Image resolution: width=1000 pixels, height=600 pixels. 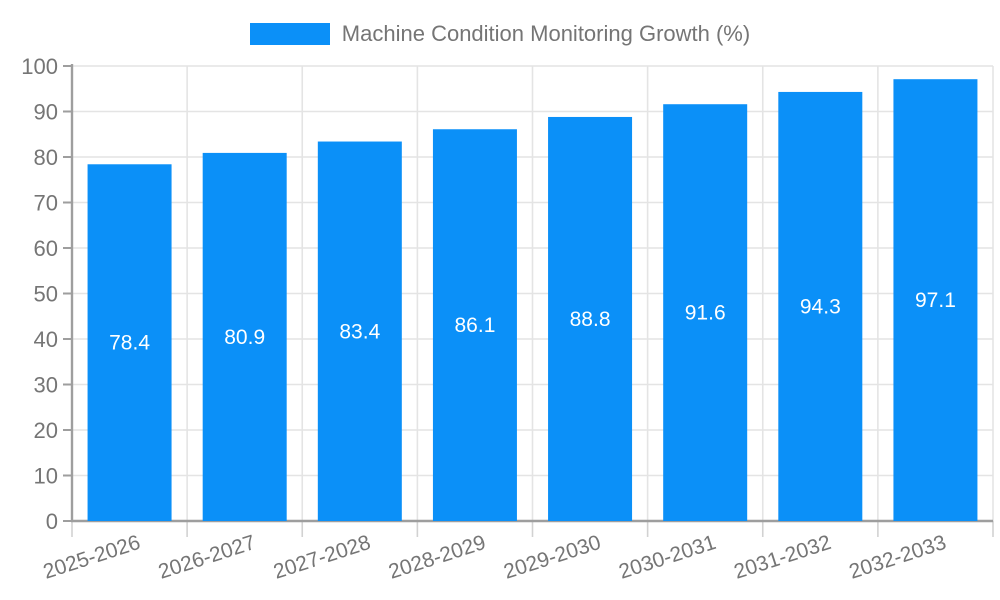 I want to click on y-tick-label: 20, so click(x=46, y=430).